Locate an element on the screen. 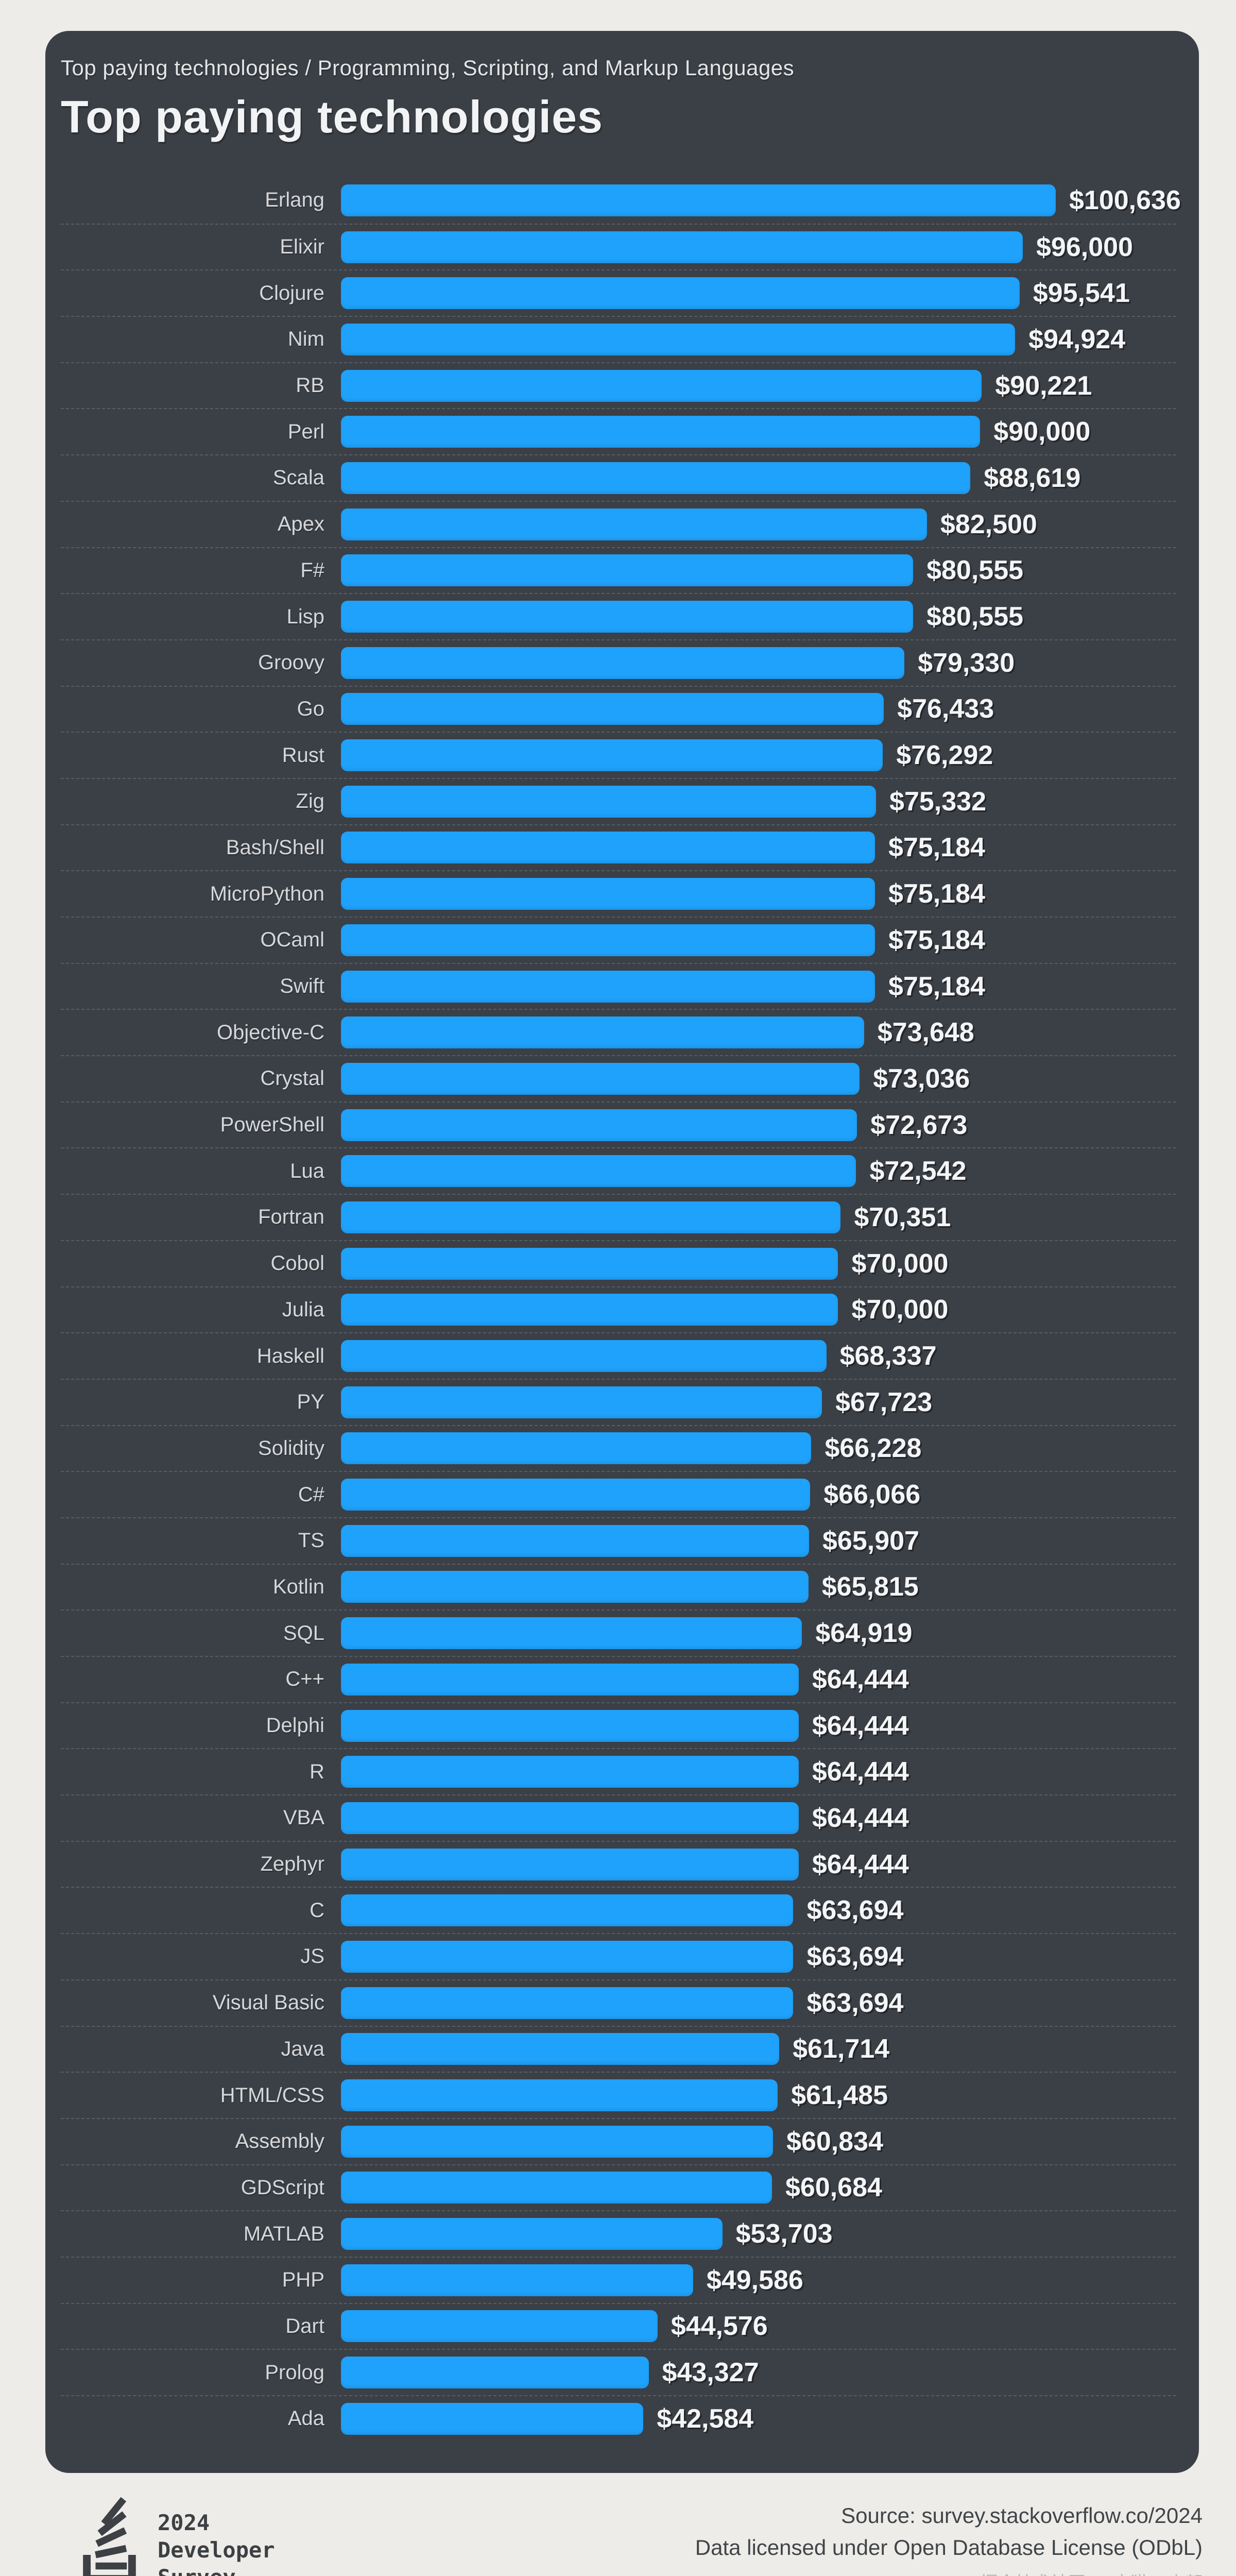 The height and width of the screenshot is (2576, 1236). salary-bar: $88,619 is located at coordinates (710, 478).